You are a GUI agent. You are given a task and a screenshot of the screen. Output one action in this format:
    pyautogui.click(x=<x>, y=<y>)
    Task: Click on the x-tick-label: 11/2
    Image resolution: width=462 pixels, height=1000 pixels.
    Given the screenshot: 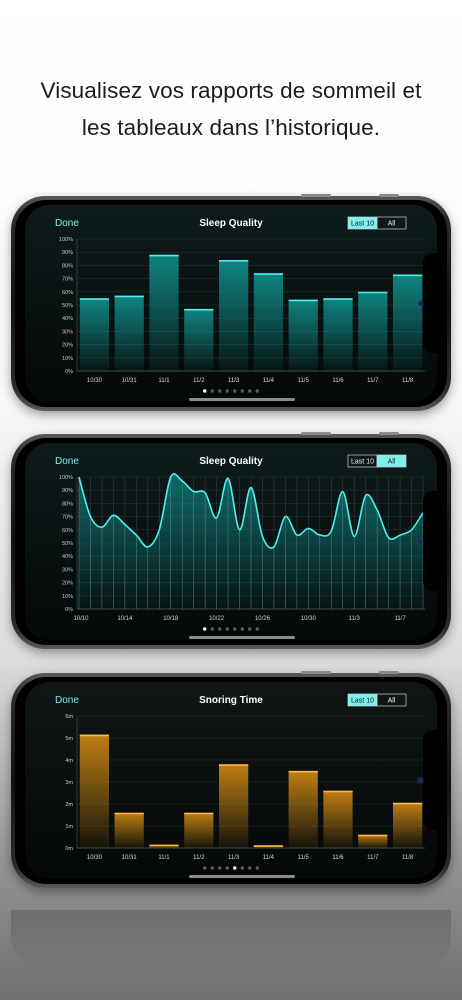 What is the action you would take?
    pyautogui.click(x=199, y=381)
    